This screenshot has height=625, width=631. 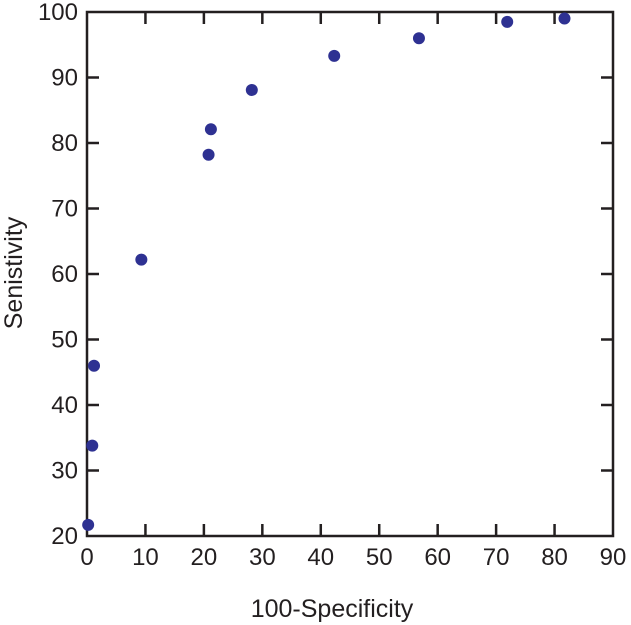 What do you see at coordinates (14, 272) in the screenshot?
I see `y-axis-title: Senistivity` at bounding box center [14, 272].